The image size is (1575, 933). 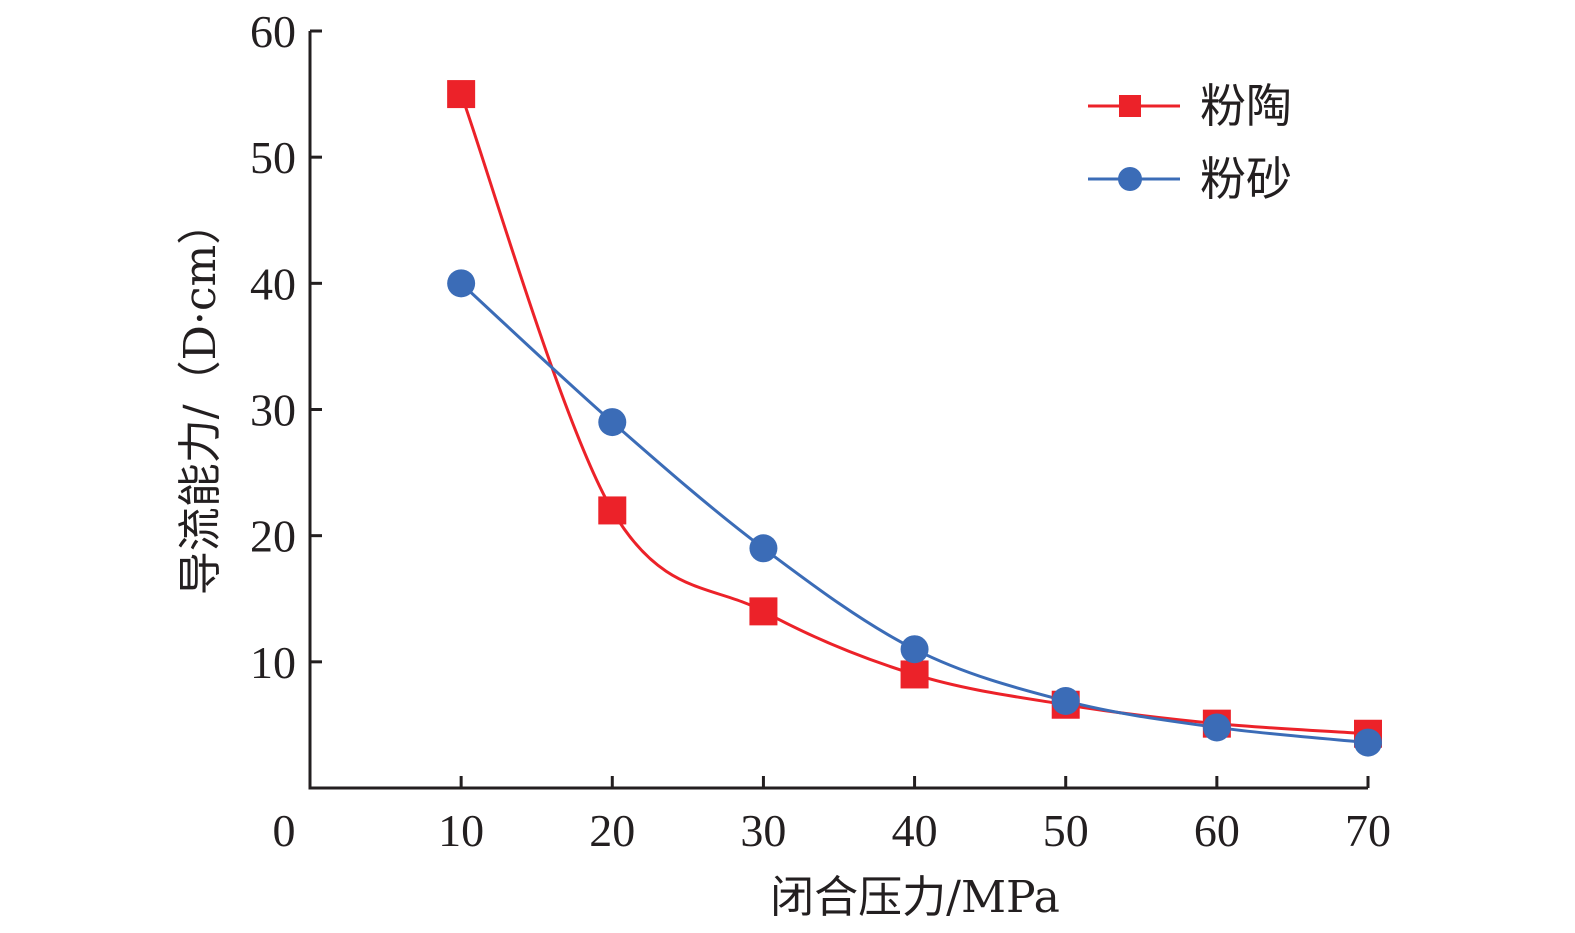 What do you see at coordinates (915, 830) in the screenshot?
I see `x-tick-label: 40` at bounding box center [915, 830].